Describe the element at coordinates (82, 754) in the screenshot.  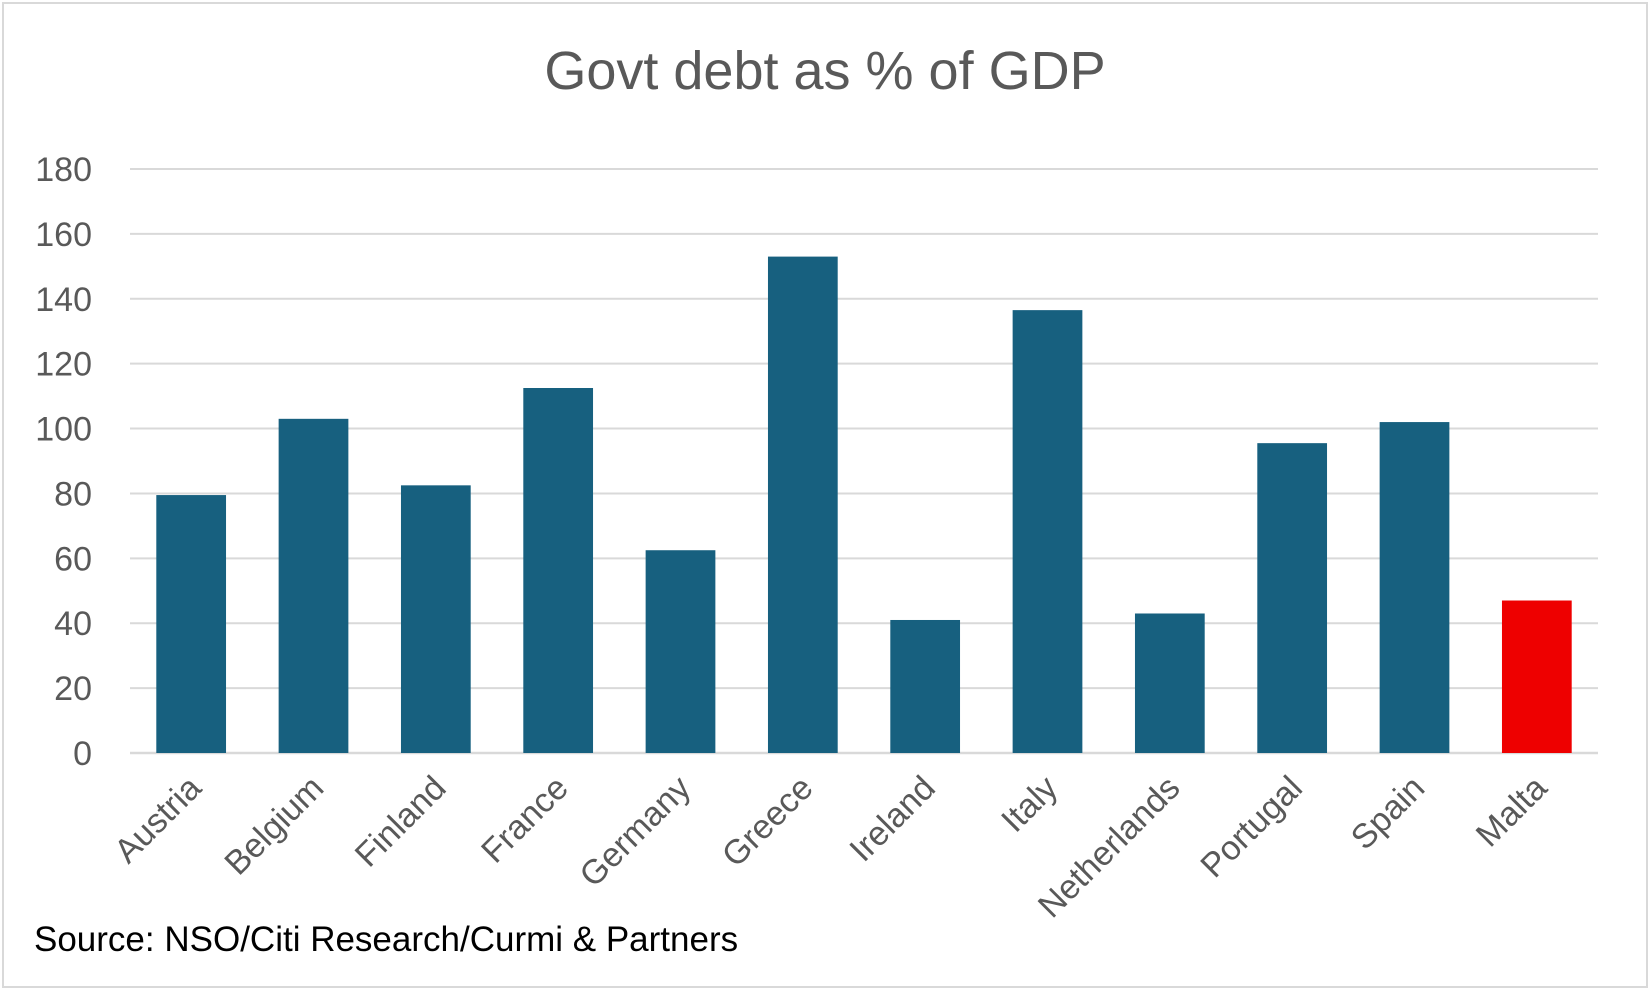
I see `y-tick-label: 0` at that location.